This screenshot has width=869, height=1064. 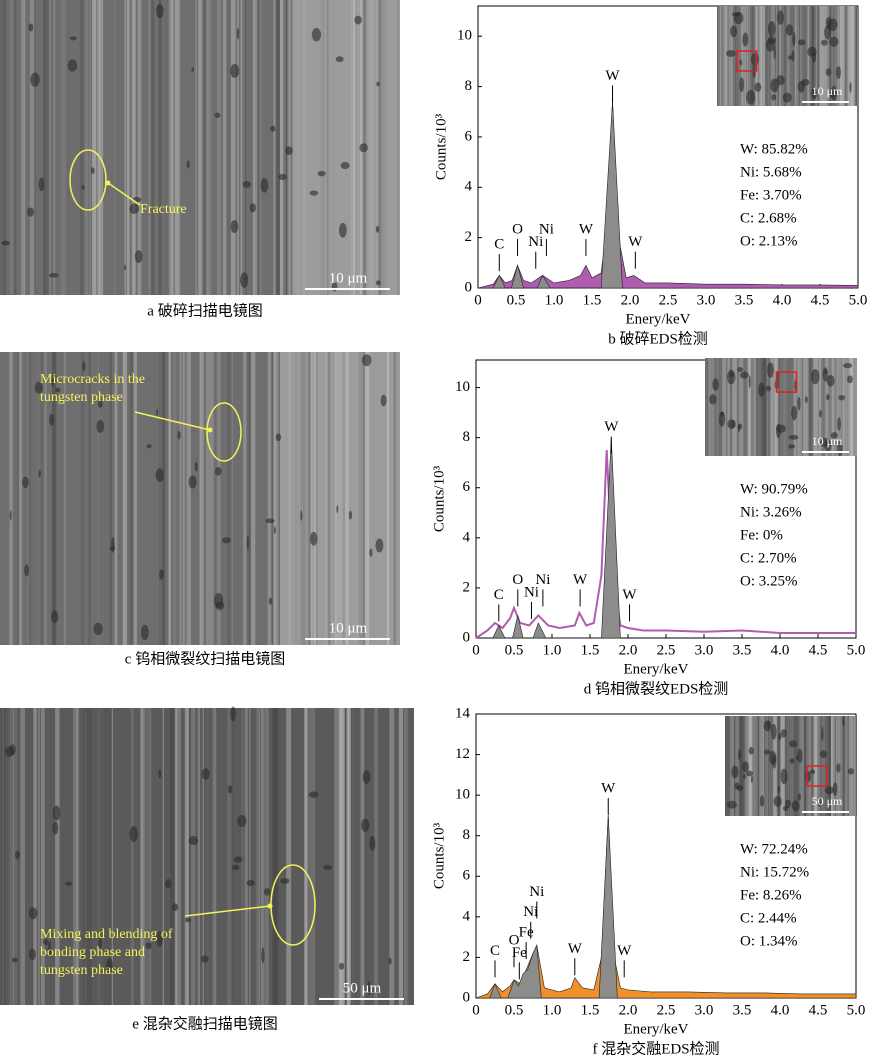 What do you see at coordinates (495, 951) in the screenshot?
I see `peak-label: C` at bounding box center [495, 951].